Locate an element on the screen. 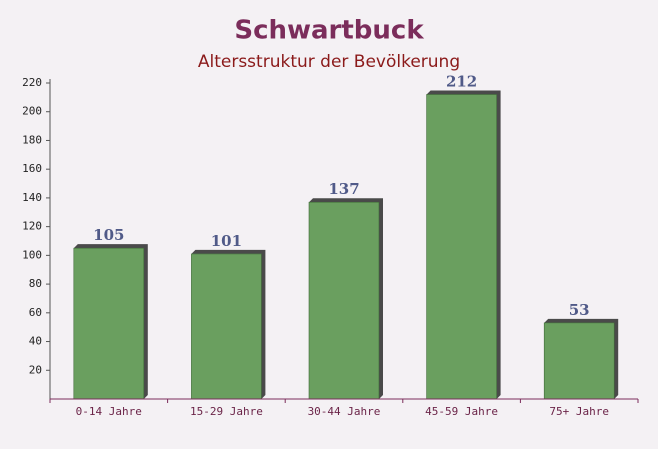 Image resolution: width=658 pixels, height=449 pixels. value-label: 105 is located at coordinates (108, 235).